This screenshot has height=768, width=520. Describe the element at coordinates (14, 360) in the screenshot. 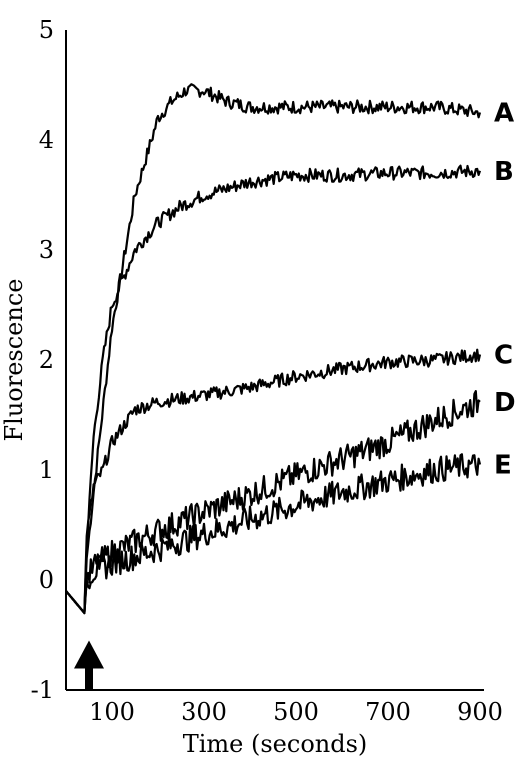

I see `y-axis-title: Fluorescence` at that location.